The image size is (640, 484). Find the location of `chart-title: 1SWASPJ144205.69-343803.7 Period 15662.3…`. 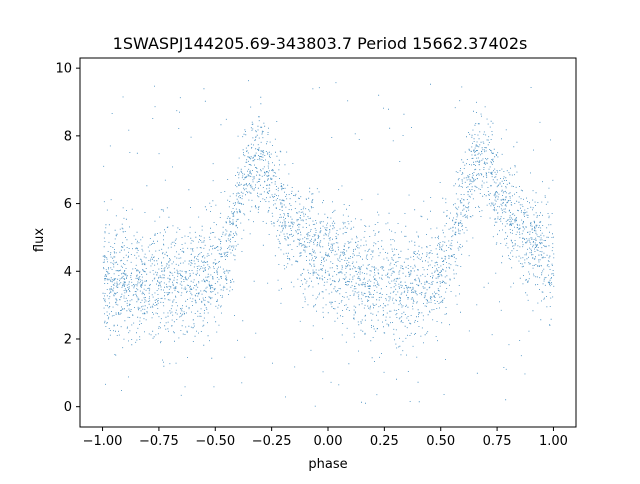

chart-title: 1SWASPJ144205.69-343803.7 Period 15662.3… is located at coordinates (320, 43).